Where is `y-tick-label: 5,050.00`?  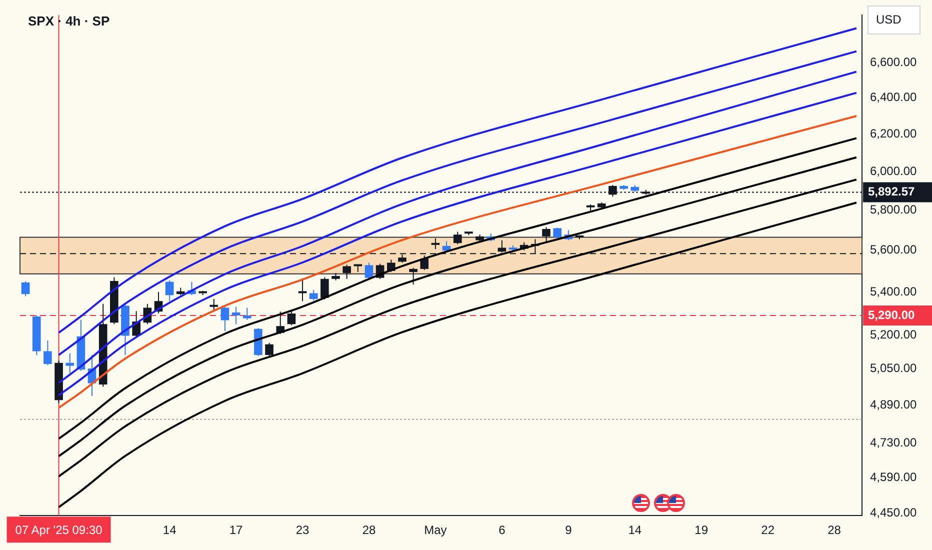
y-tick-label: 5,050.00 is located at coordinates (894, 367).